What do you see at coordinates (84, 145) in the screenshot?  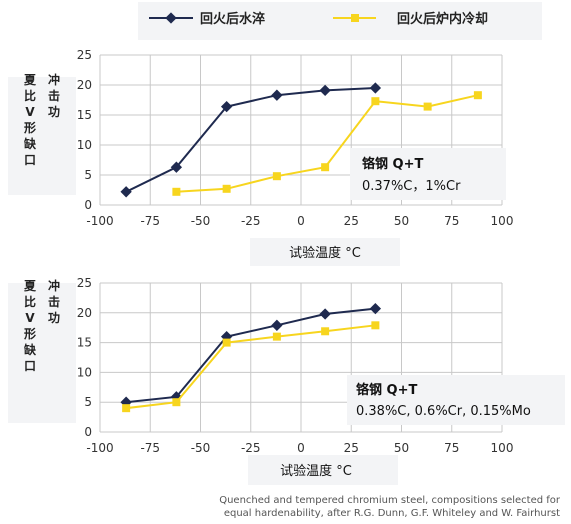 I see `chart-top-ytick-label: 10` at bounding box center [84, 145].